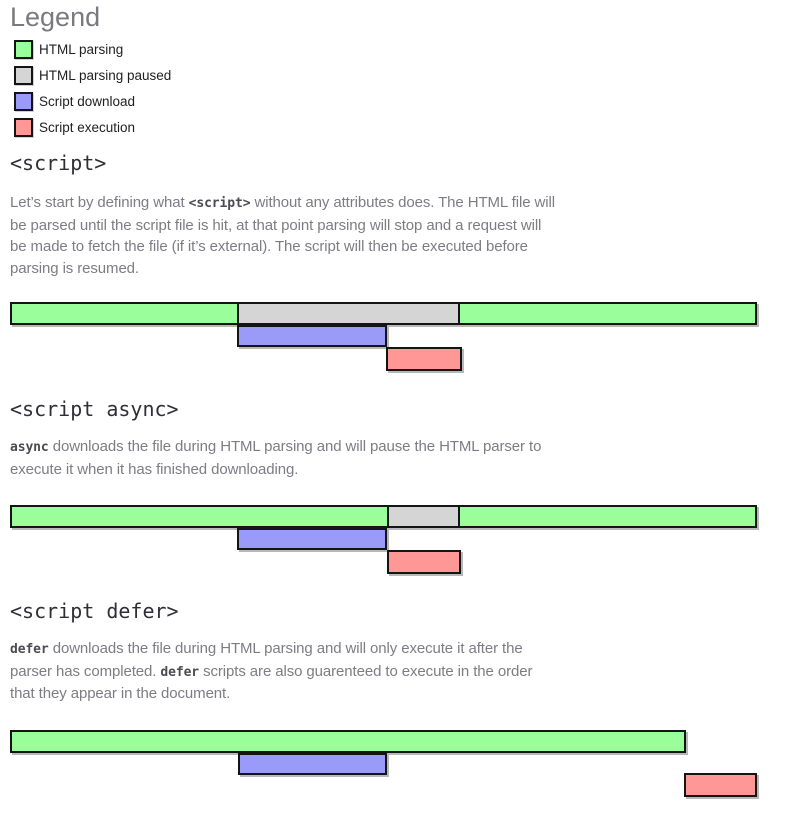 Image resolution: width=801 pixels, height=814 pixels. Describe the element at coordinates (81, 49) in the screenshot. I see `legend-item-label: HTML parsing` at that location.